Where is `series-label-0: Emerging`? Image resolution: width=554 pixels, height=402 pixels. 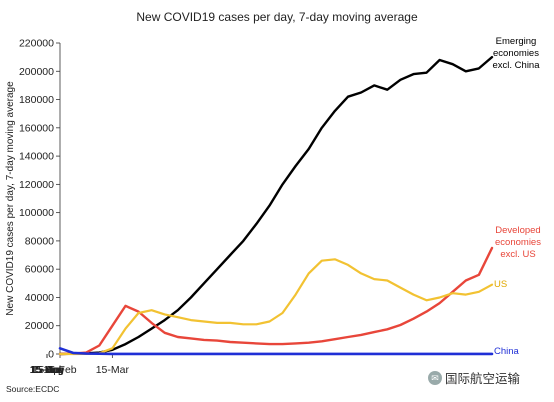
series-label-0: Emerging is located at coordinates (516, 41).